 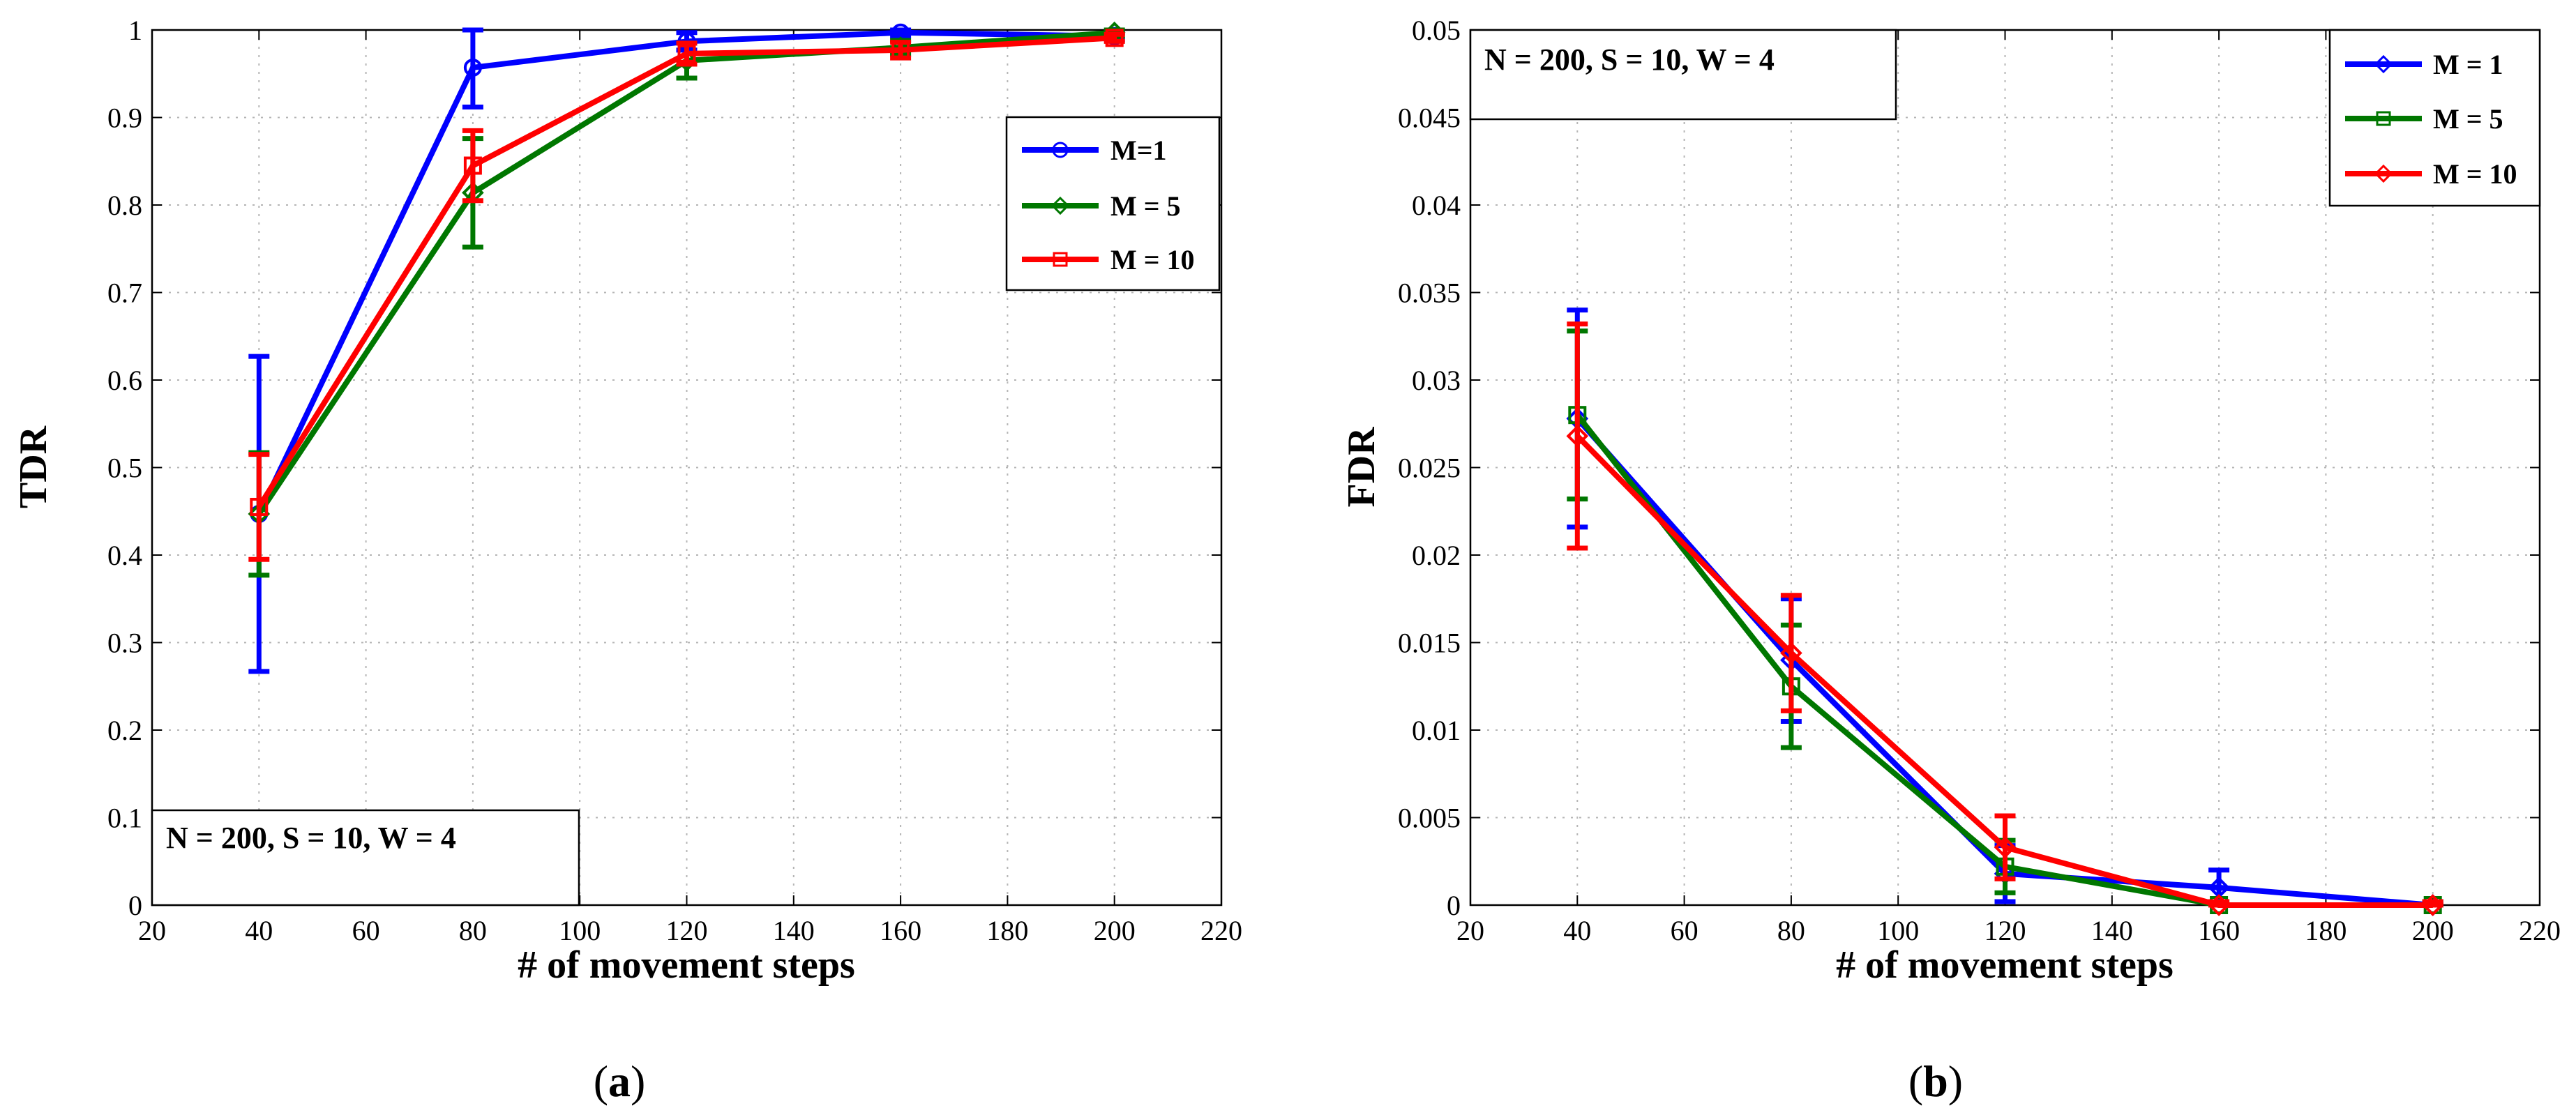 I want to click on panel-a-annotation: N = 200, S = 10, W = 4, so click(x=365, y=858).